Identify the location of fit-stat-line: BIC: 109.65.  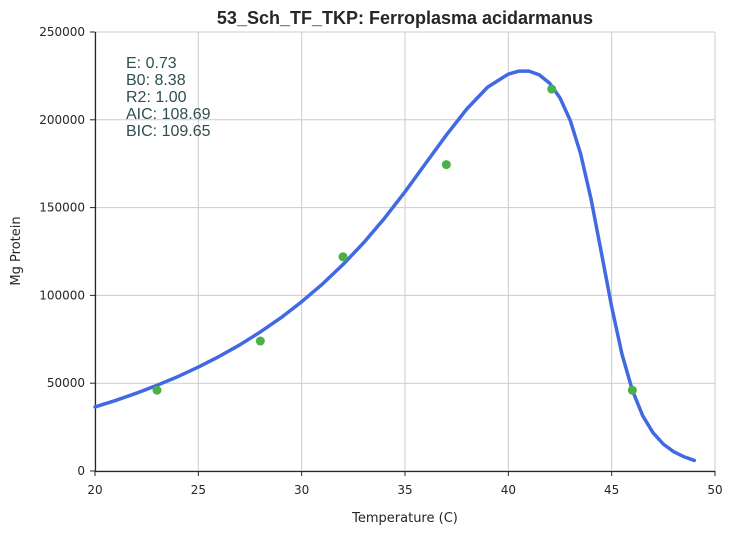
(168, 131).